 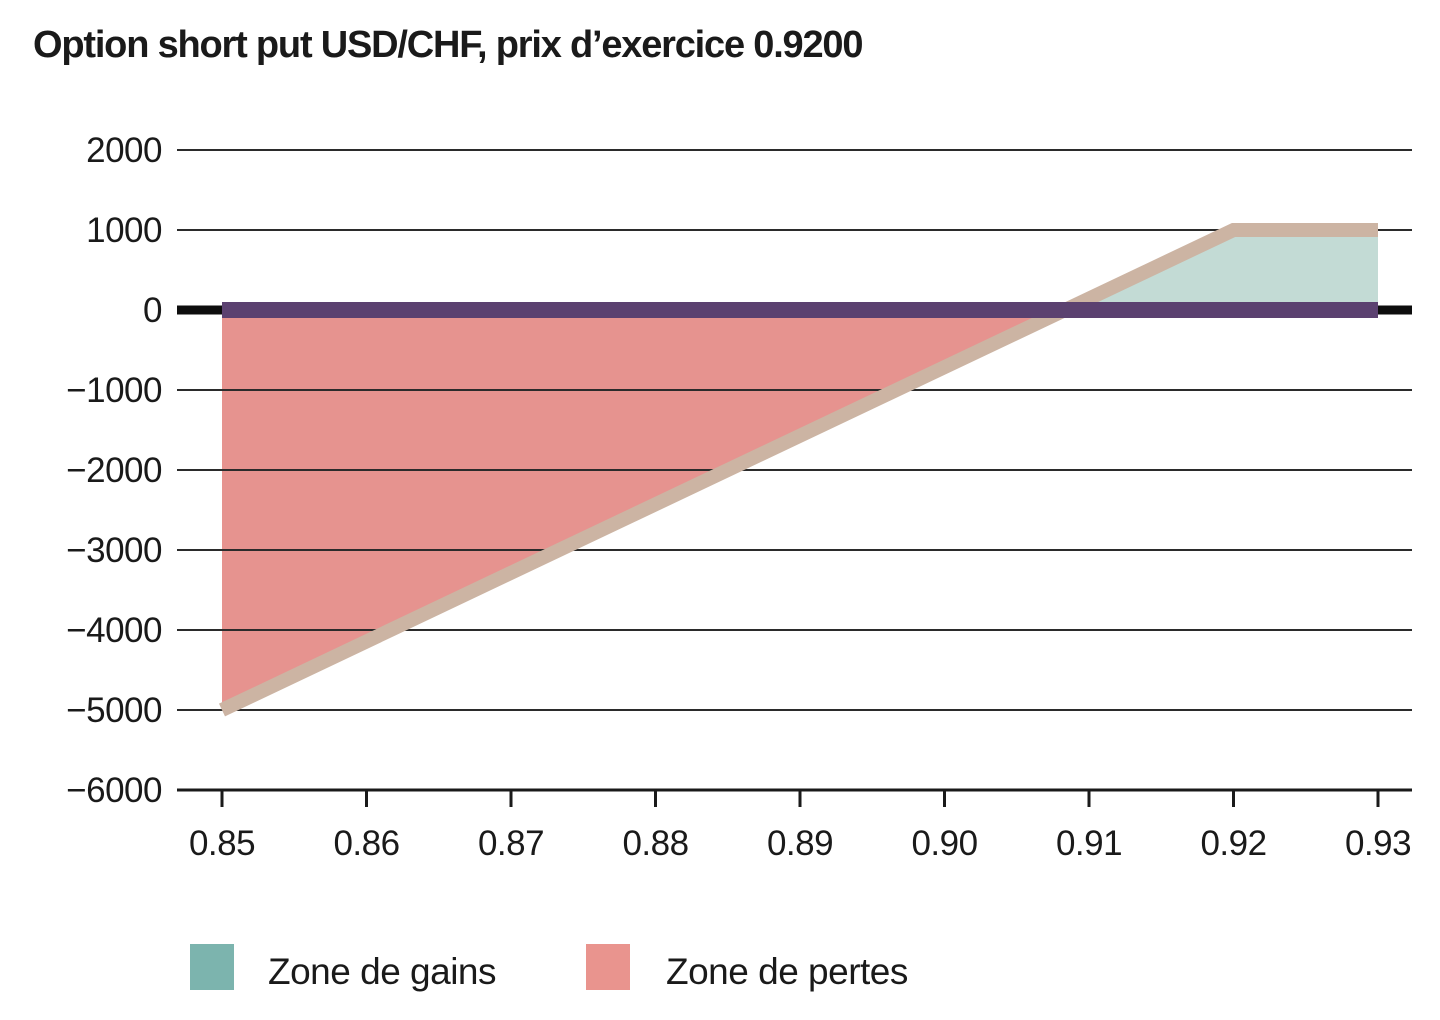 What do you see at coordinates (124, 150) in the screenshot?
I see `y-tick-label: 2000` at bounding box center [124, 150].